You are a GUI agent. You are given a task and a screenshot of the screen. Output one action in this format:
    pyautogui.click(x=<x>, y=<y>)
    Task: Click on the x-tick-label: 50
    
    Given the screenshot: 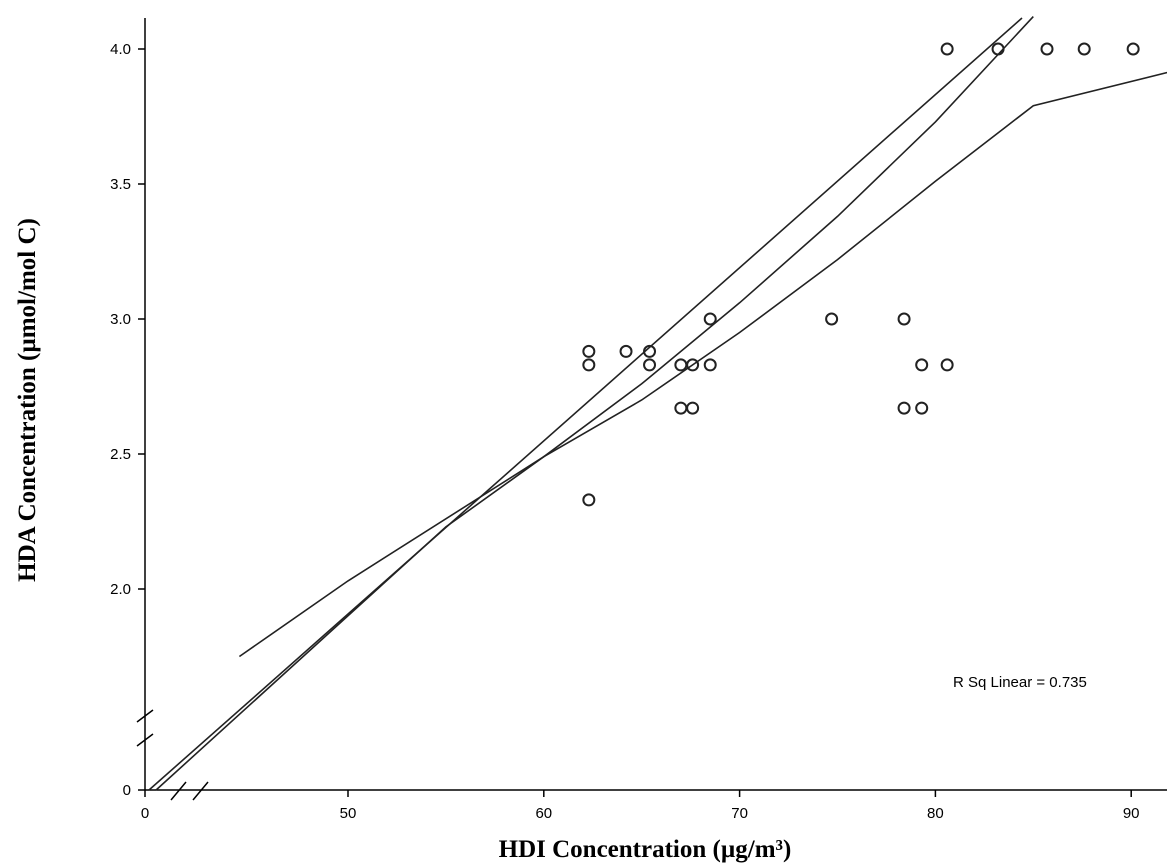 What is the action you would take?
    pyautogui.click(x=348, y=813)
    